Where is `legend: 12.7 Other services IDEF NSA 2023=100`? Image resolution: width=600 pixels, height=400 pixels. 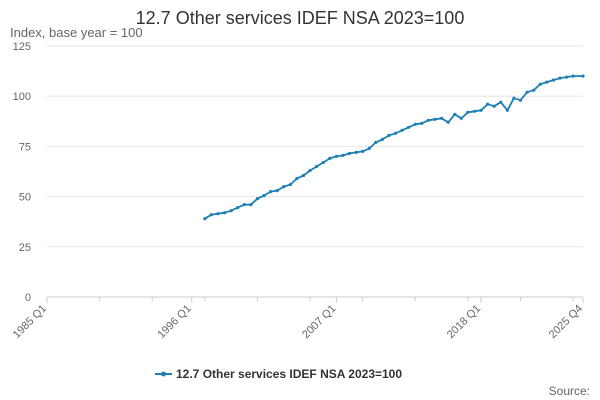
legend: 12.7 Other services IDEF NSA 2023=100 is located at coordinates (278, 374).